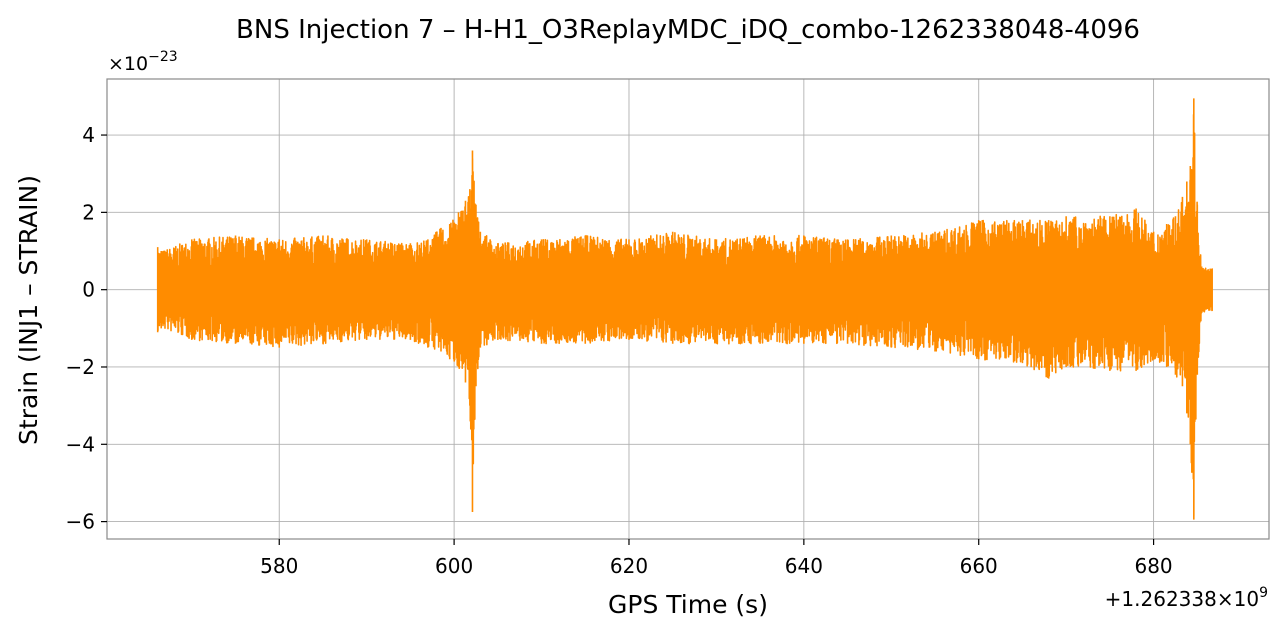 The height and width of the screenshot is (633, 1284). What do you see at coordinates (804, 566) in the screenshot?
I see `x-tick-label-3: 640` at bounding box center [804, 566].